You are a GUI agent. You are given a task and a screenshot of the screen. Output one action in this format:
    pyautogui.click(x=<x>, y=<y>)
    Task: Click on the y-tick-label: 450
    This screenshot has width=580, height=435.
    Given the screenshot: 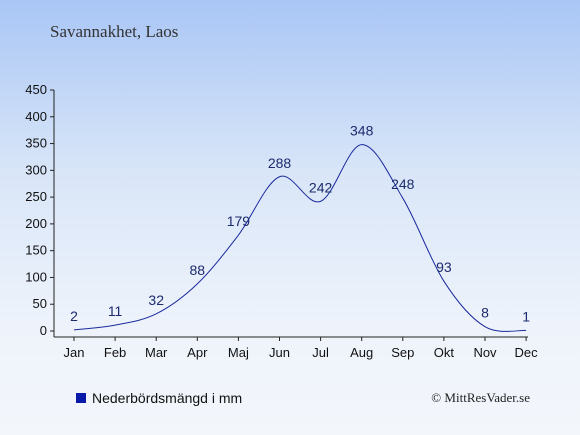 What is the action you would take?
    pyautogui.click(x=36, y=89)
    